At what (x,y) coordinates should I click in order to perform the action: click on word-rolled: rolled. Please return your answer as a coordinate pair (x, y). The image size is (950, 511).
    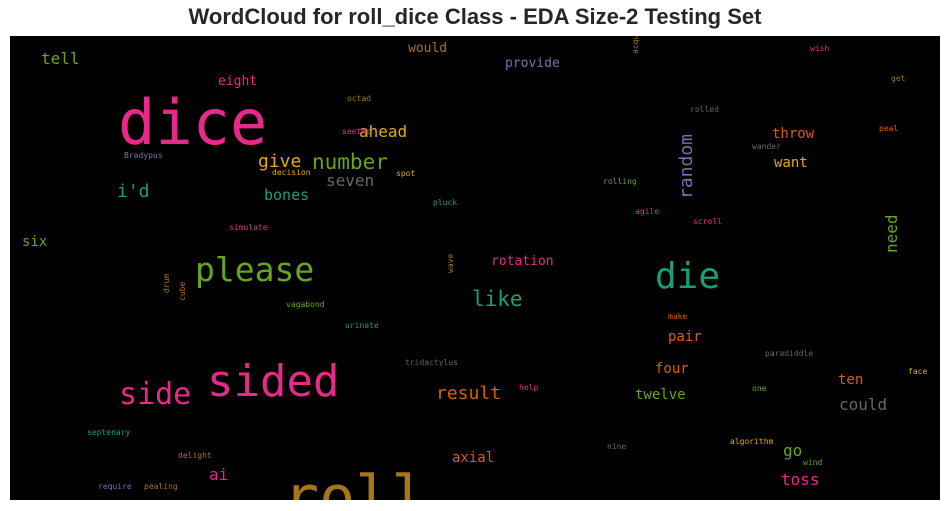
    Looking at the image, I should click on (704, 109).